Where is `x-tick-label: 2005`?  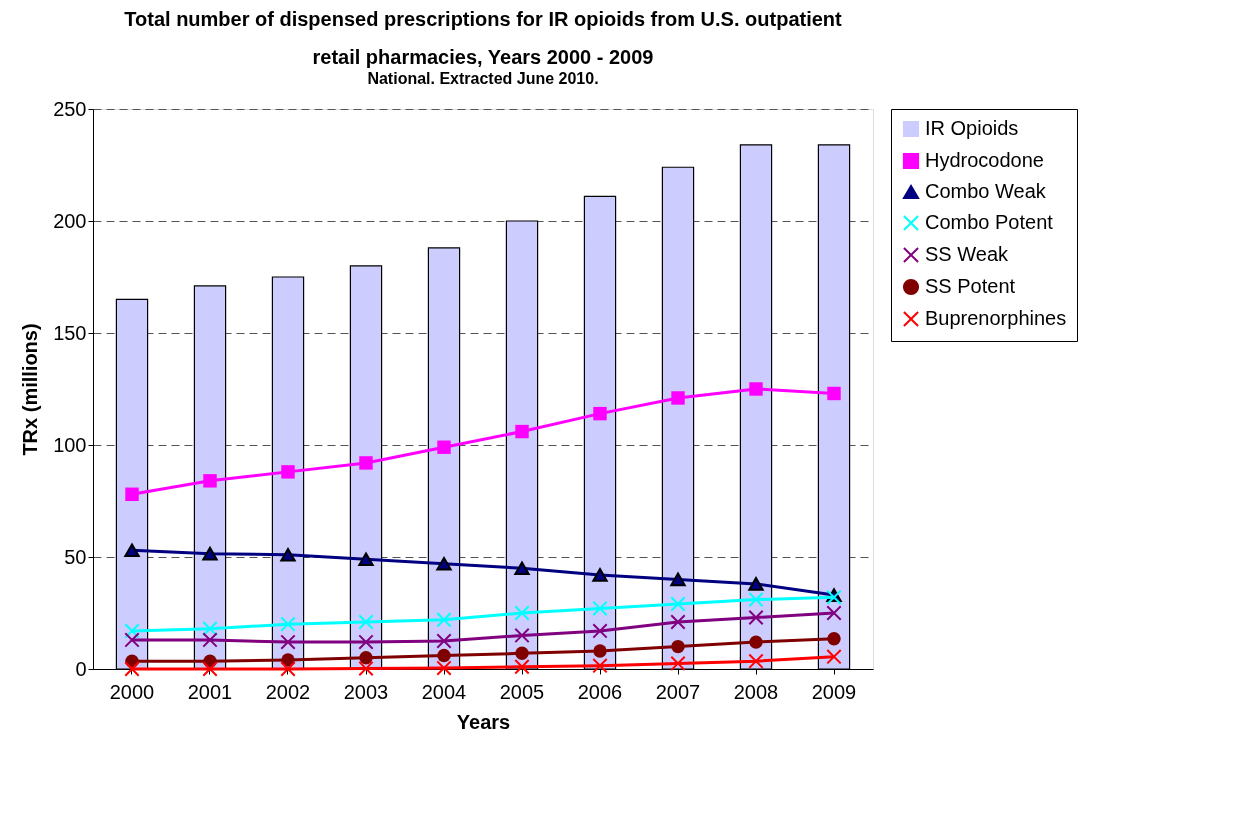
x-tick-label: 2005 is located at coordinates (522, 691).